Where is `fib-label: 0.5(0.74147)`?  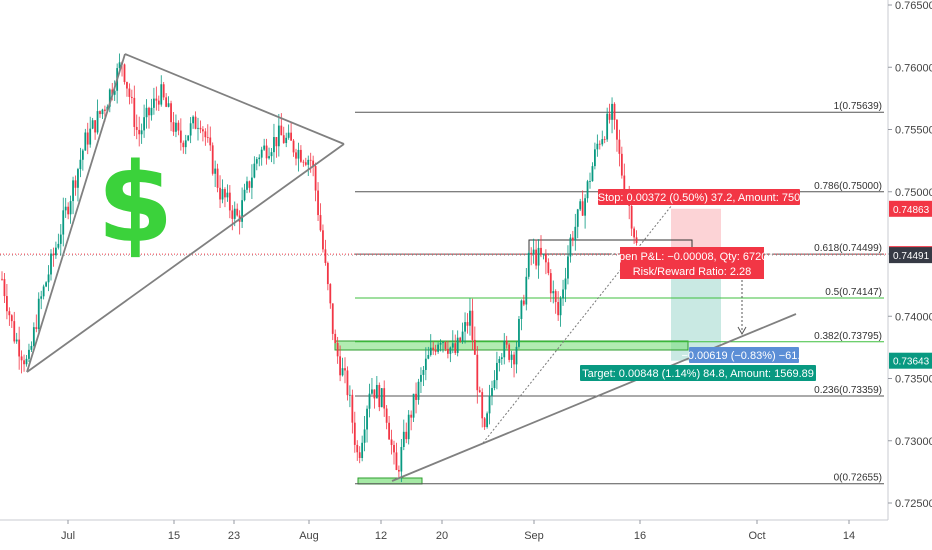
fib-label: 0.5(0.74147) is located at coordinates (853, 292).